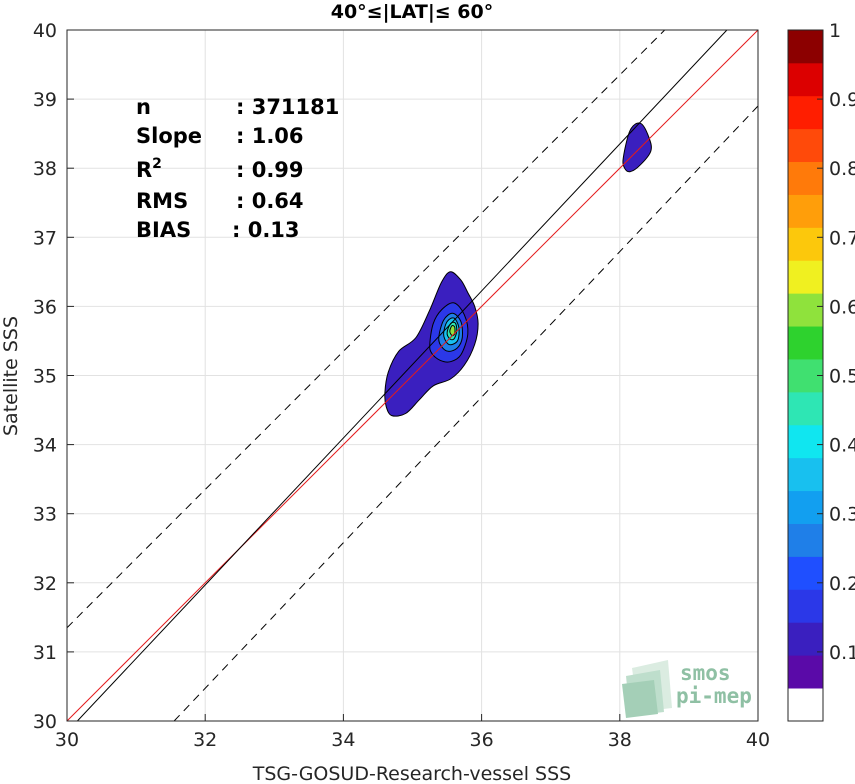 The width and height of the screenshot is (855, 784). What do you see at coordinates (45, 722) in the screenshot?
I see `y-tick-label: 30` at bounding box center [45, 722].